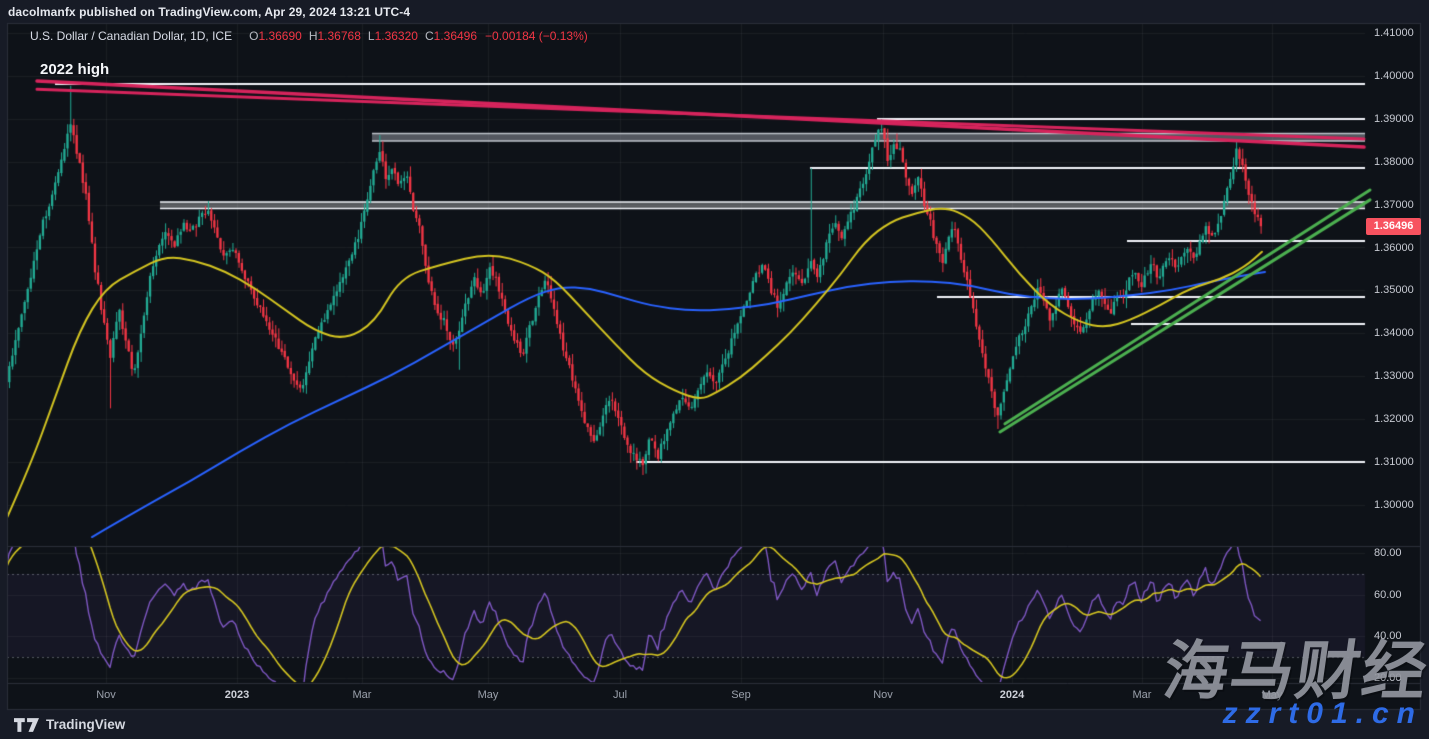 This screenshot has width=1429, height=739. Describe the element at coordinates (1394, 161) in the screenshot. I see `price-tick-label: 1.38000` at that location.